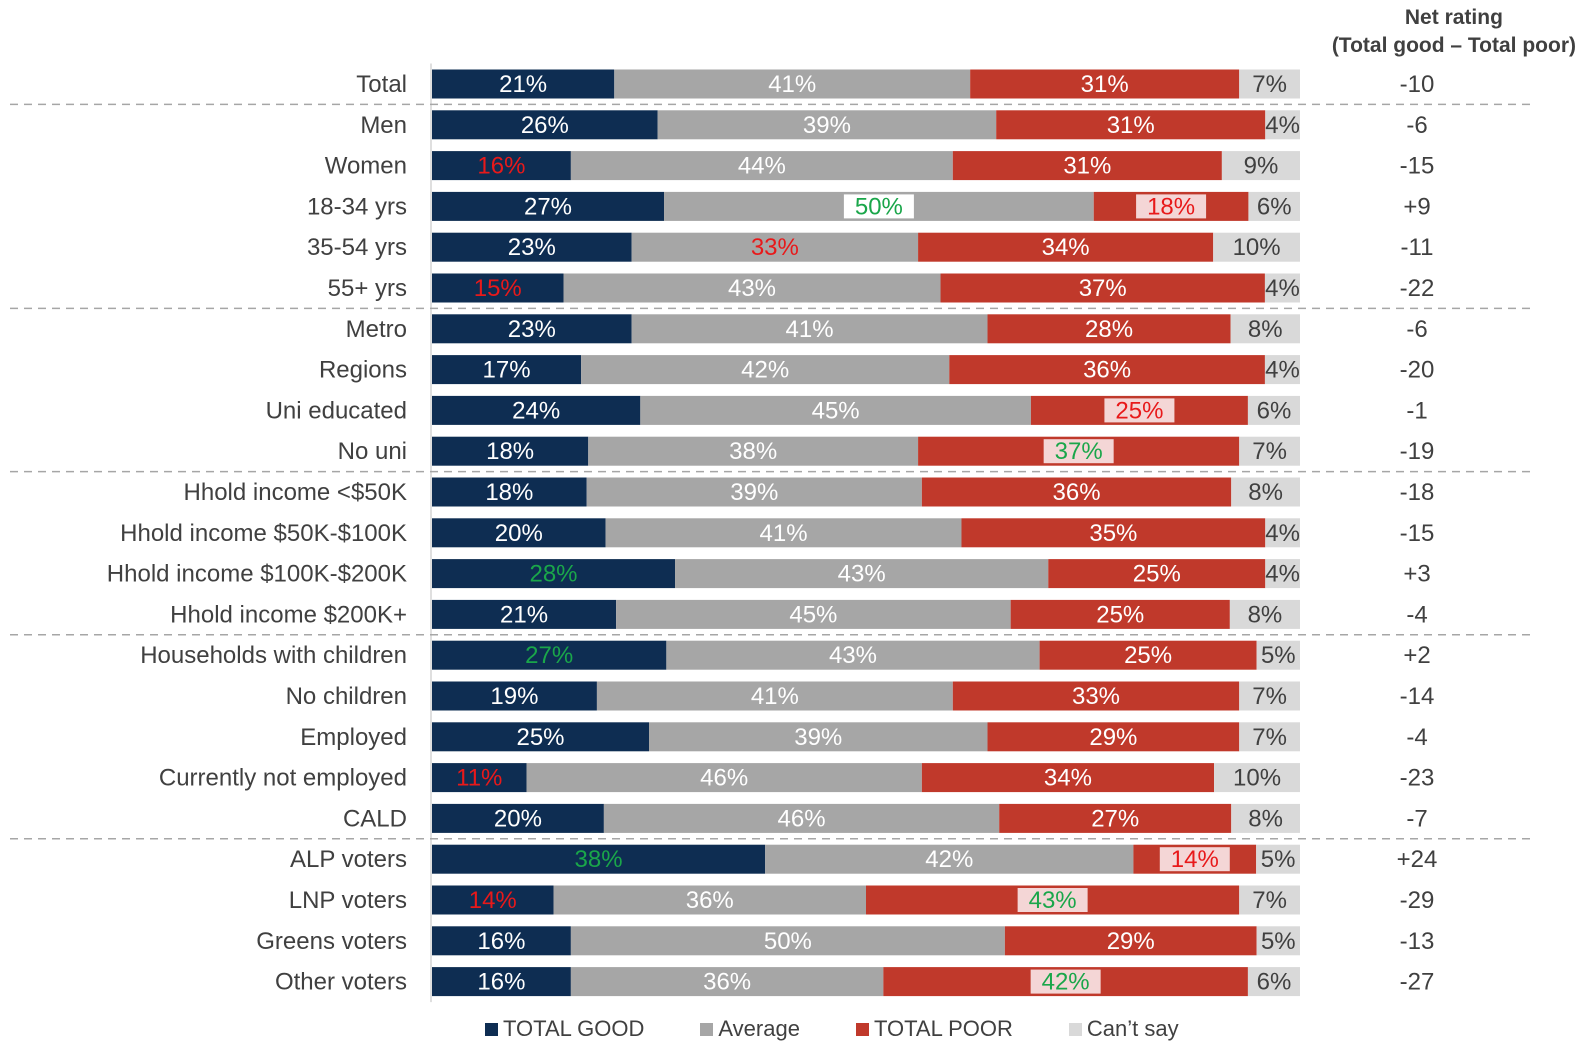  I want to click on net-rating-value: -23, so click(1417, 778).